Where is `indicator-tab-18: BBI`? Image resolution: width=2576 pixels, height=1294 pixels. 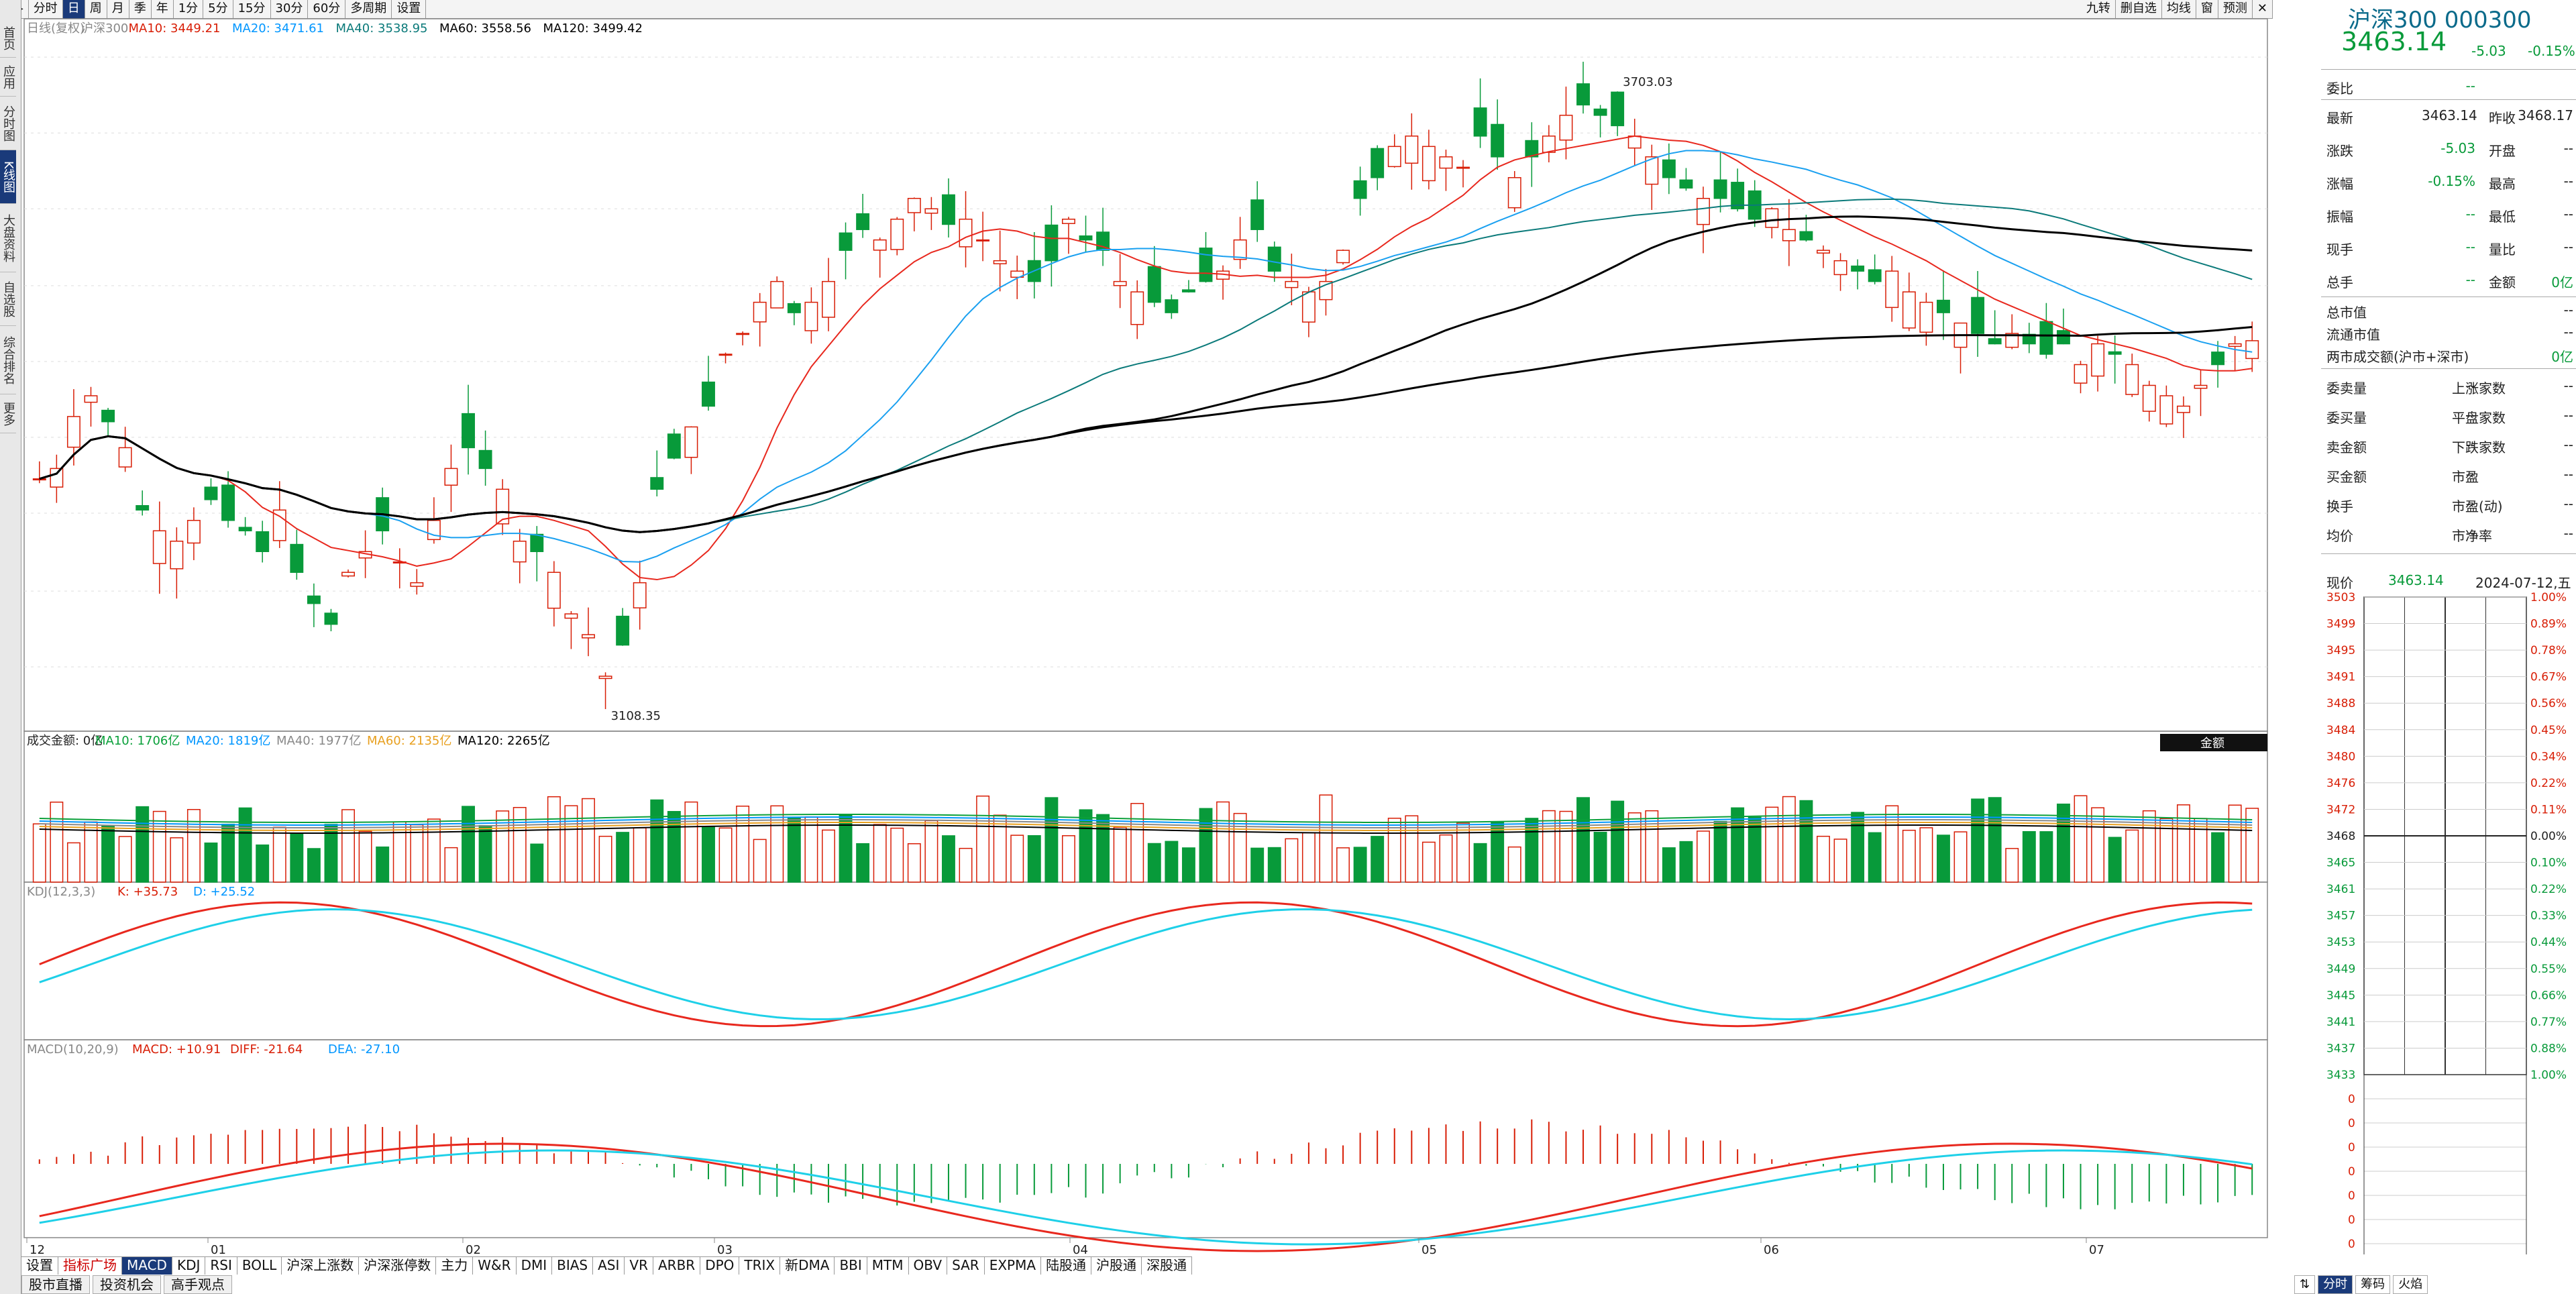 indicator-tab-18: BBI is located at coordinates (851, 1266).